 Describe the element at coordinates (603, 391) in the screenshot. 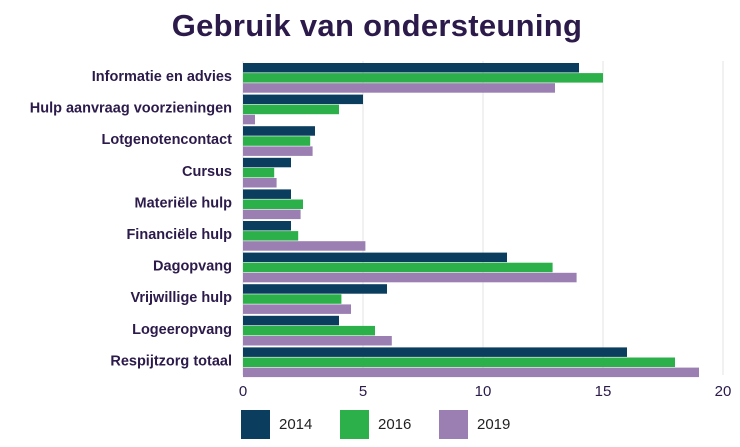

I see `x-tick-label: 15` at that location.